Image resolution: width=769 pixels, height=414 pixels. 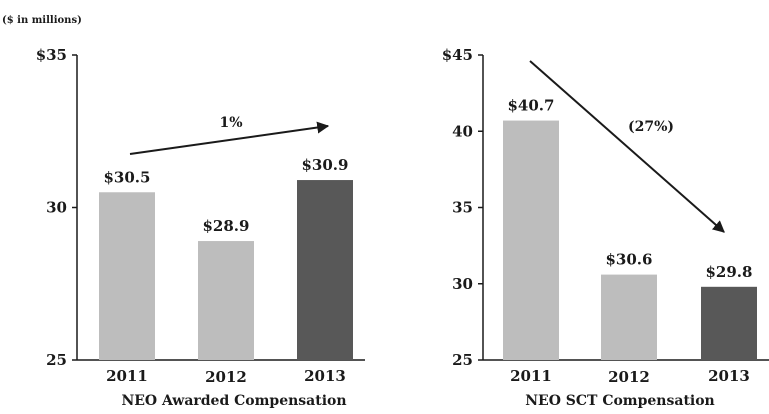 I want to click on data-label: $30.5, so click(x=127, y=177).